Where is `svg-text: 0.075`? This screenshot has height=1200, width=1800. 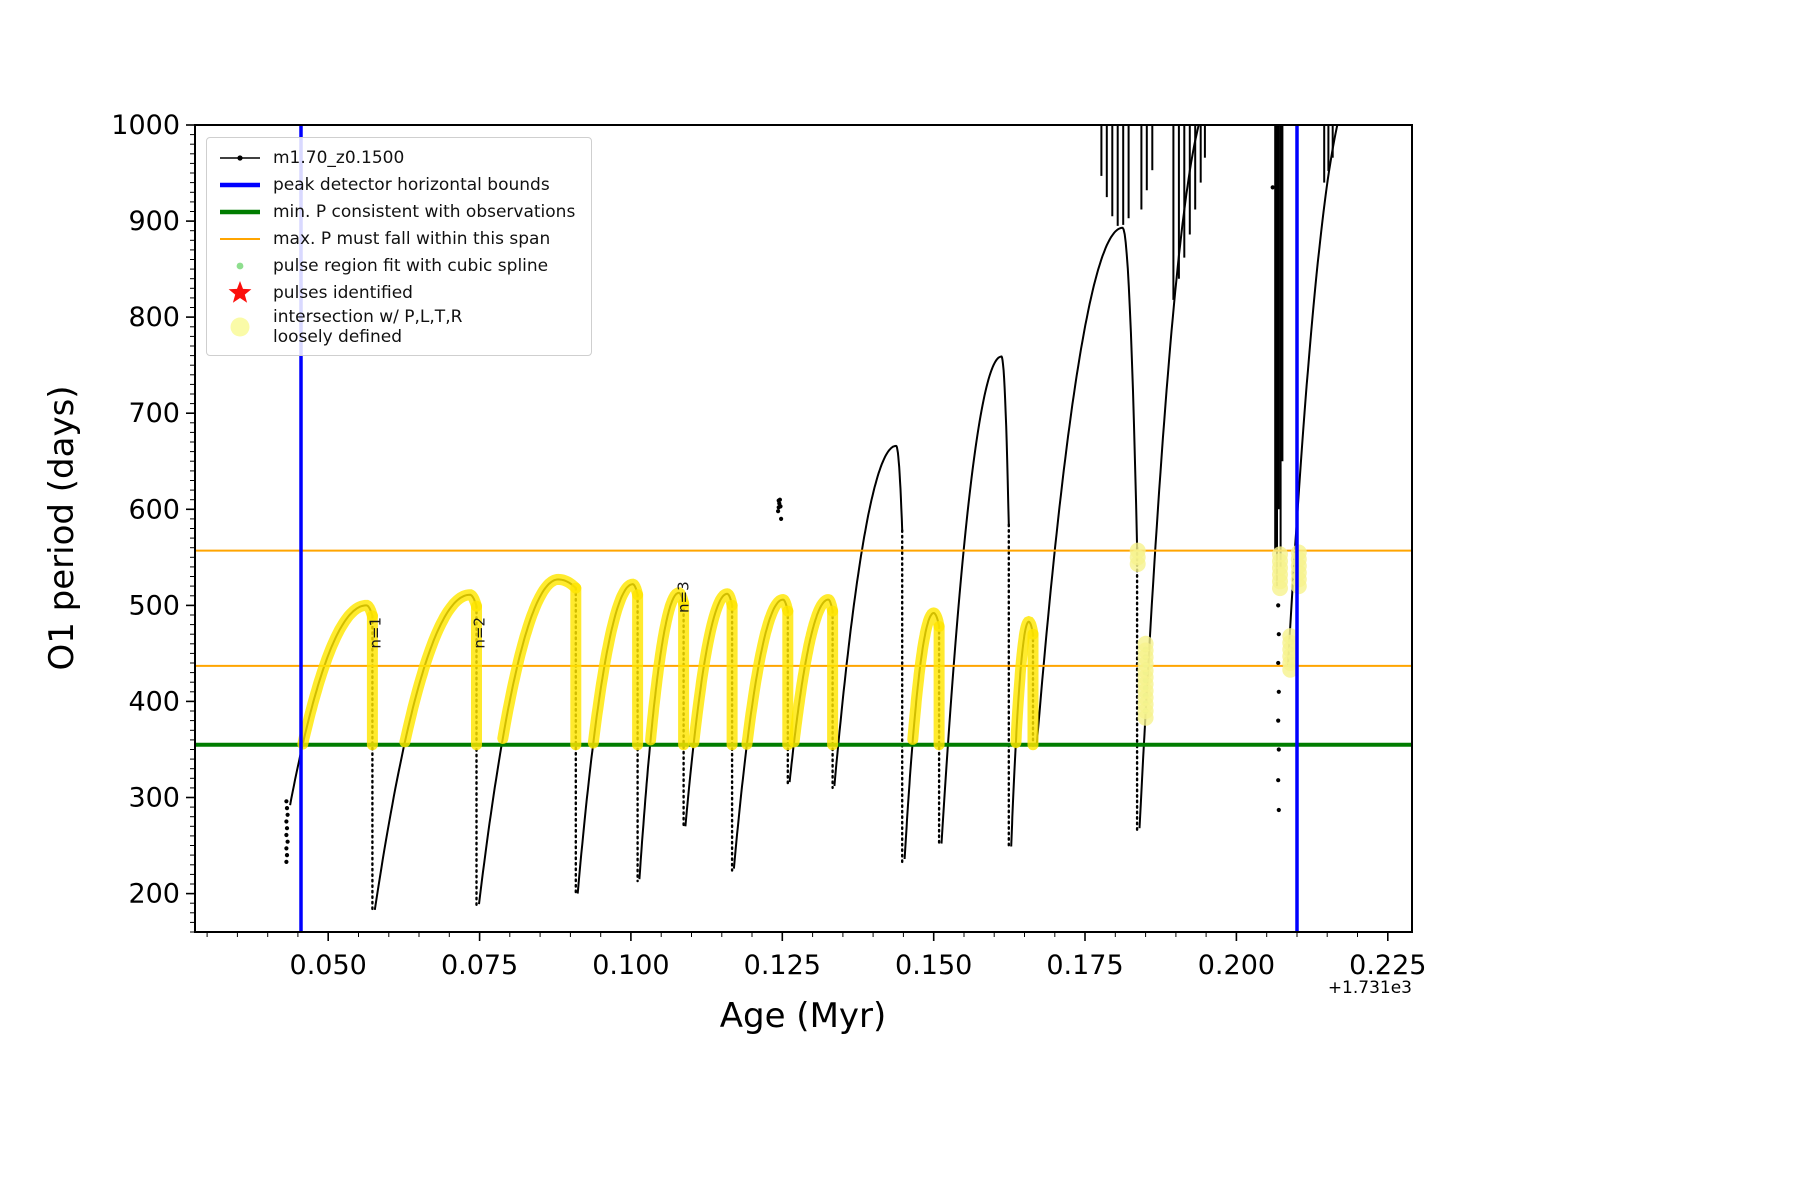
svg-text: 0.075 is located at coordinates (479, 965).